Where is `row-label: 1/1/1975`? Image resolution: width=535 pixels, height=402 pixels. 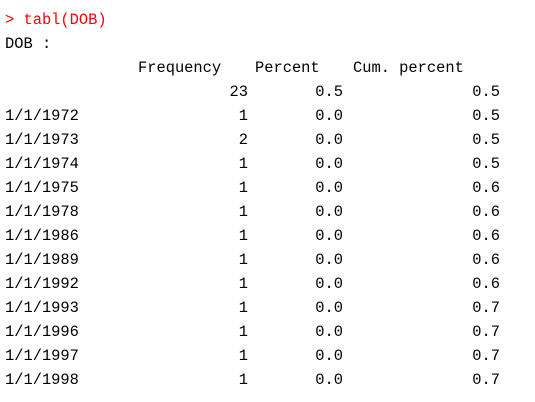 row-label: 1/1/1975 is located at coordinates (42, 188).